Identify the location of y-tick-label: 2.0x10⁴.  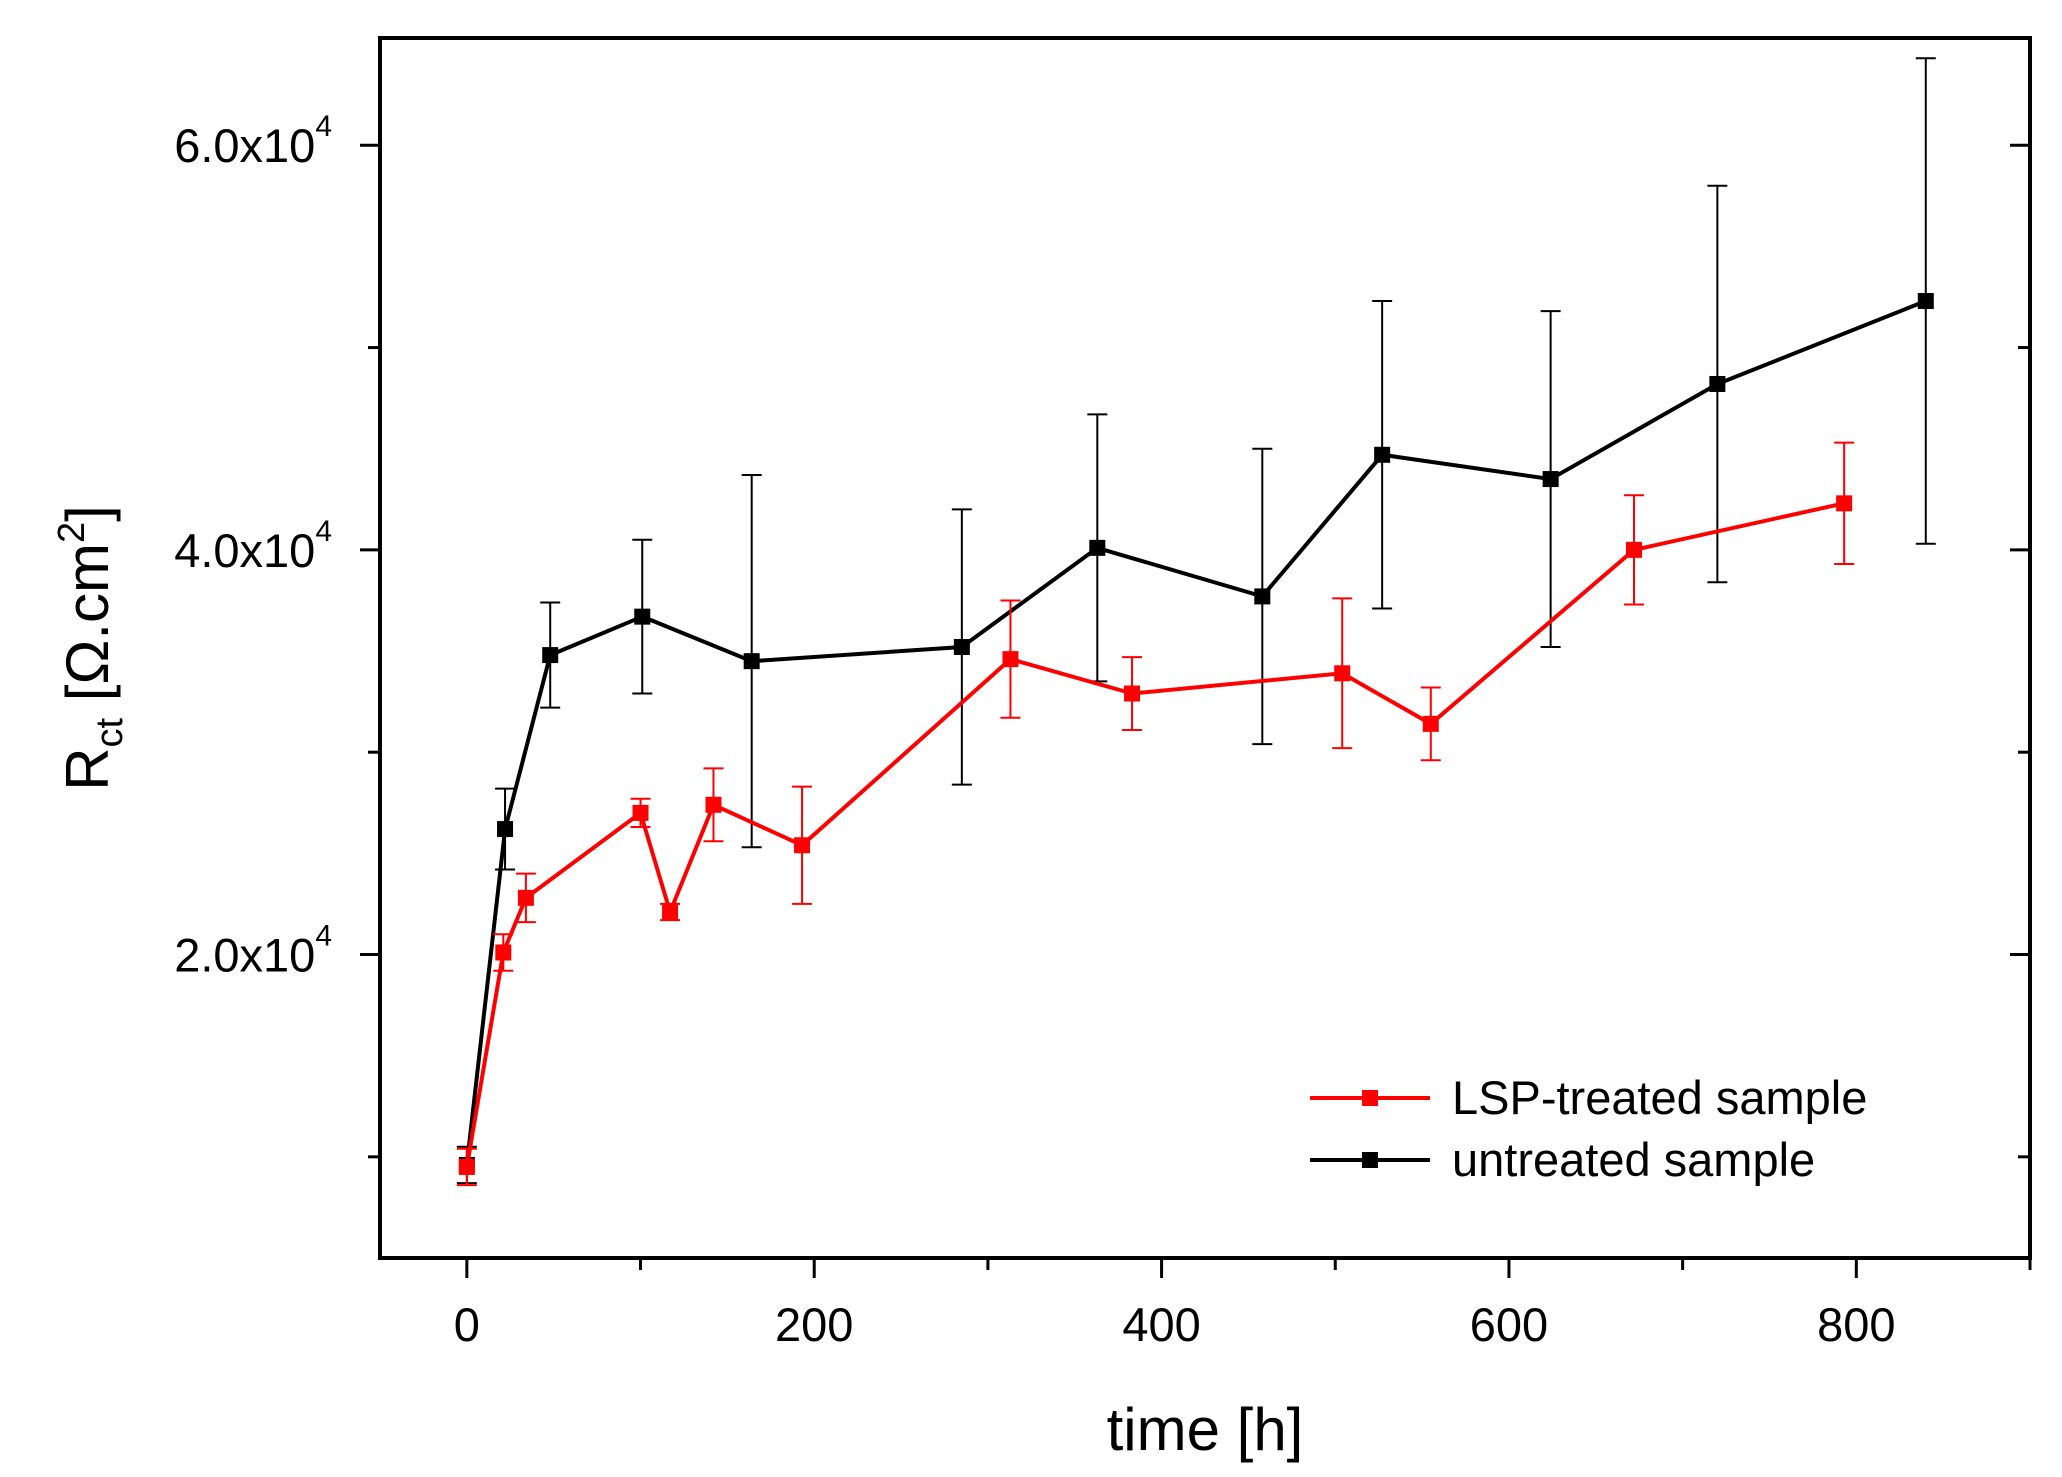
(253, 951).